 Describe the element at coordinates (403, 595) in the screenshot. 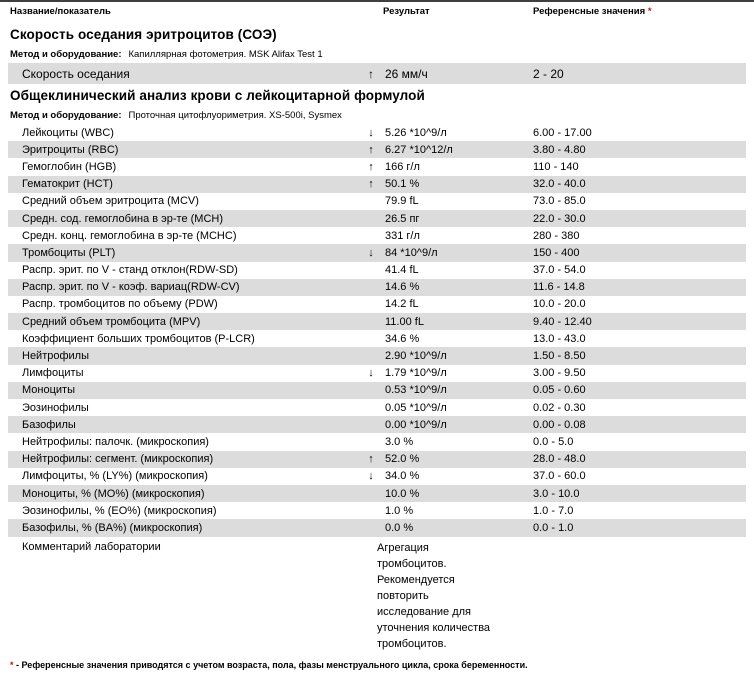

I see `comment-line: повторить` at that location.